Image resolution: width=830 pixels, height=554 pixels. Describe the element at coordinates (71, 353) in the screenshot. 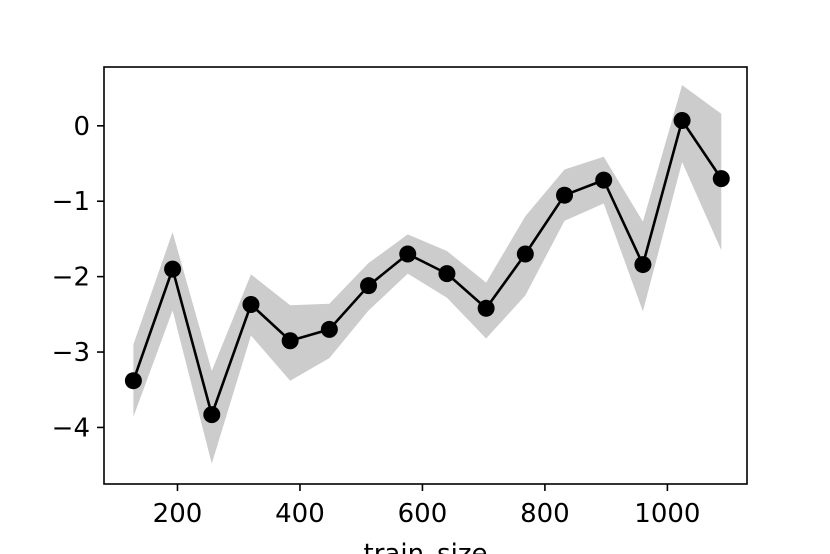

I see `y-tick-label: −3` at that location.